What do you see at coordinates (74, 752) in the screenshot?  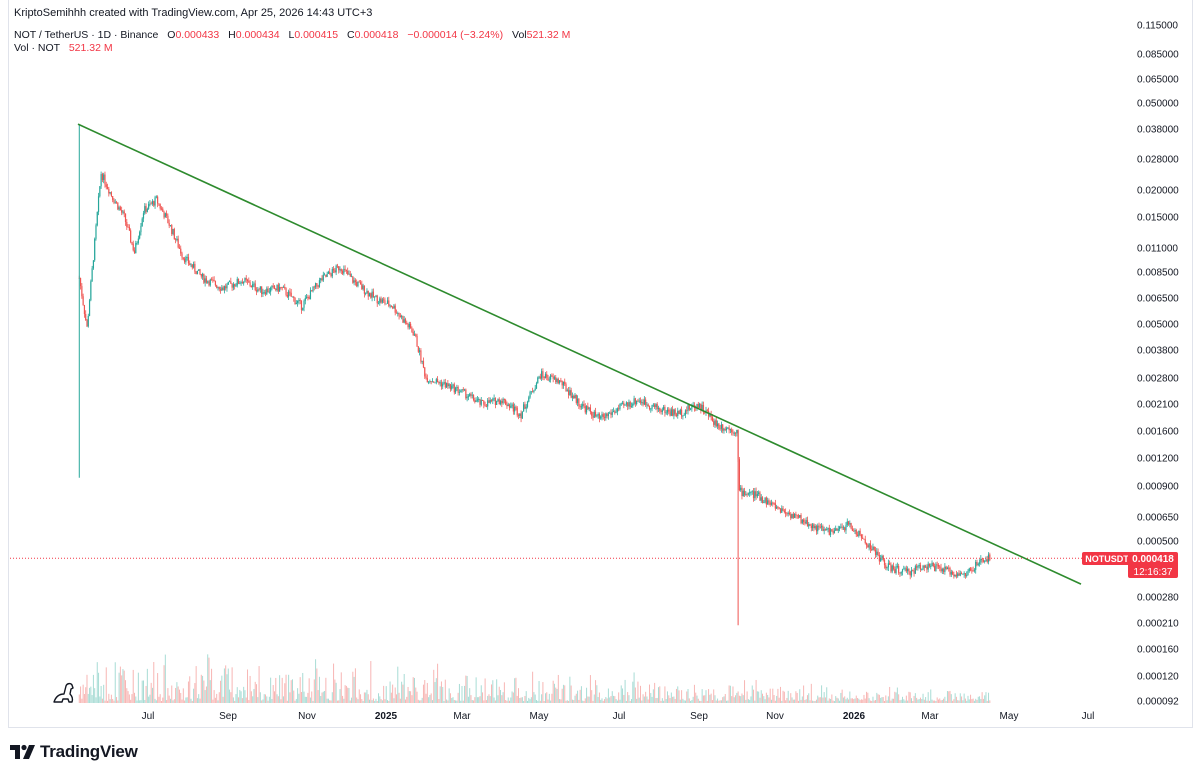 I see `tradingview-footer: TradingView` at bounding box center [74, 752].